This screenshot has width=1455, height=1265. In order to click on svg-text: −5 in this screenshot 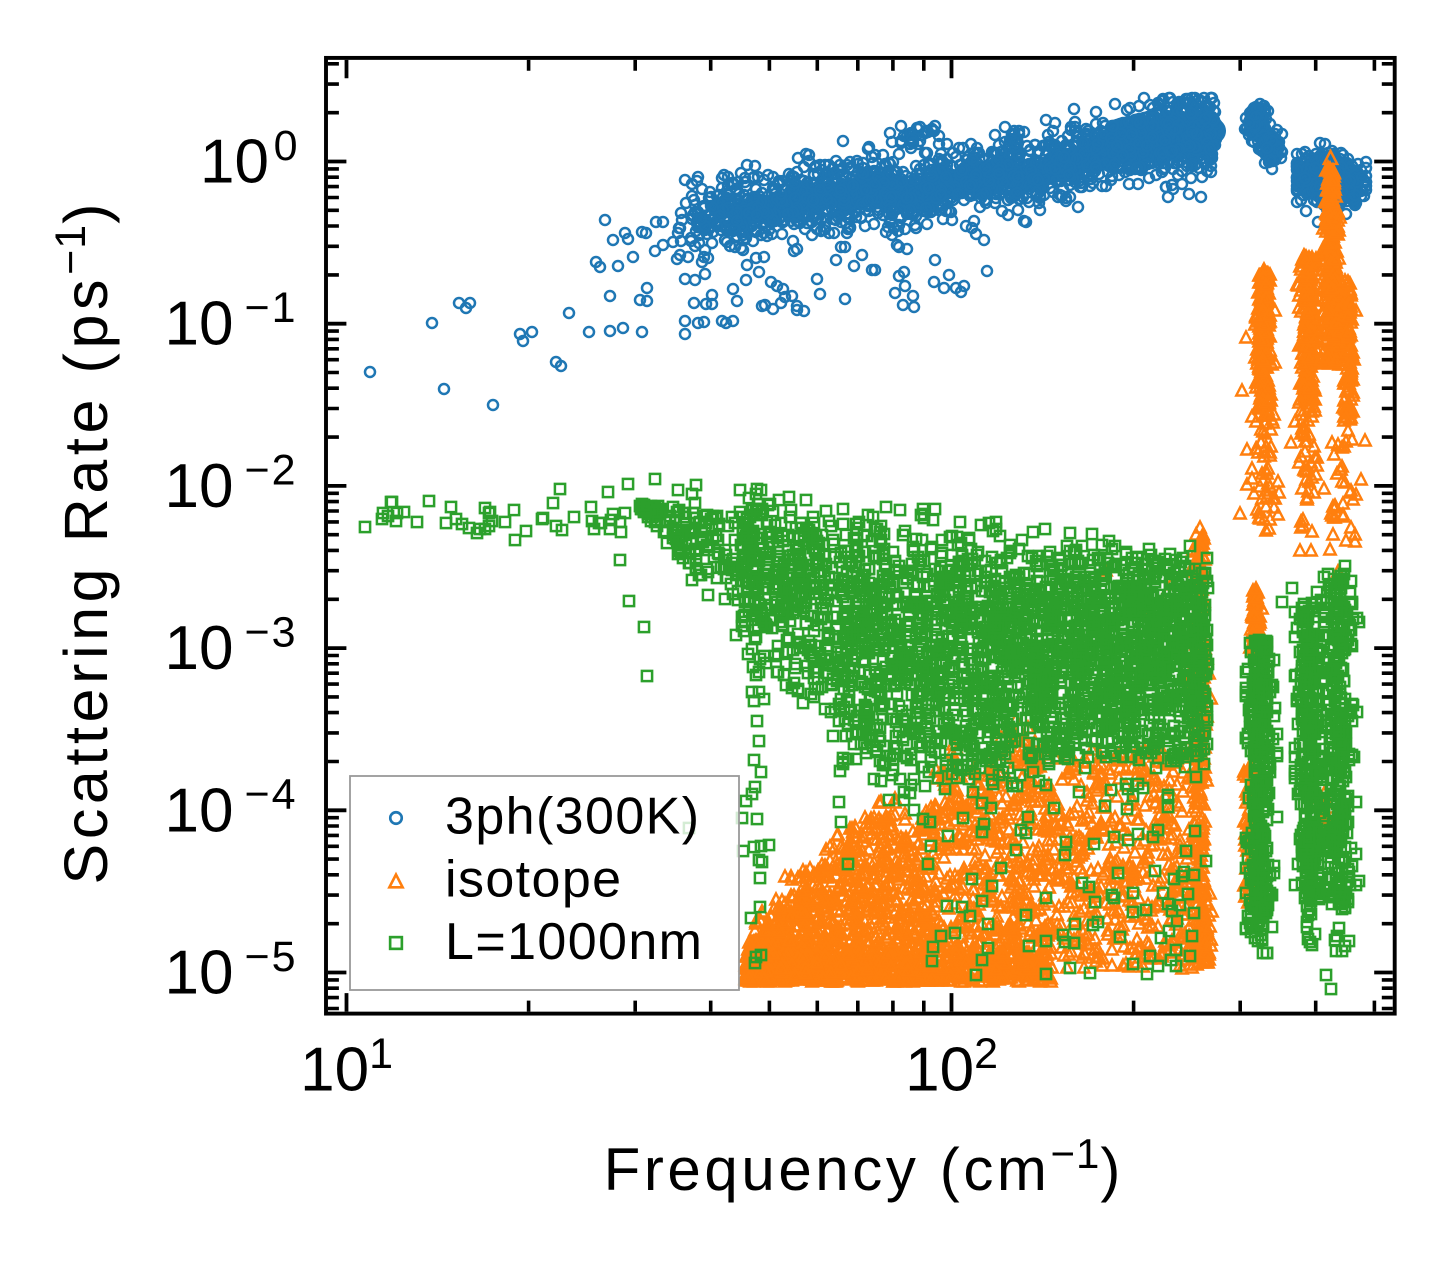, I will do `click(270, 957)`.